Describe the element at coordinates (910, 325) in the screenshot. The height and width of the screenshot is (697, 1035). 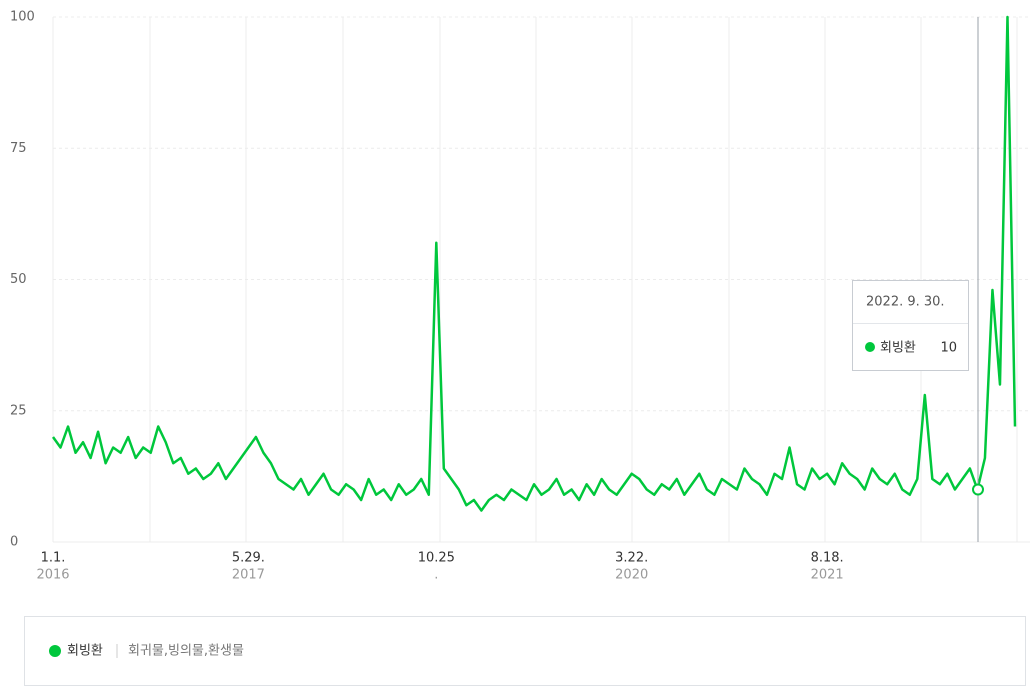
I see `tooltip: 2022. 9. 30. 회빙환 10` at that location.